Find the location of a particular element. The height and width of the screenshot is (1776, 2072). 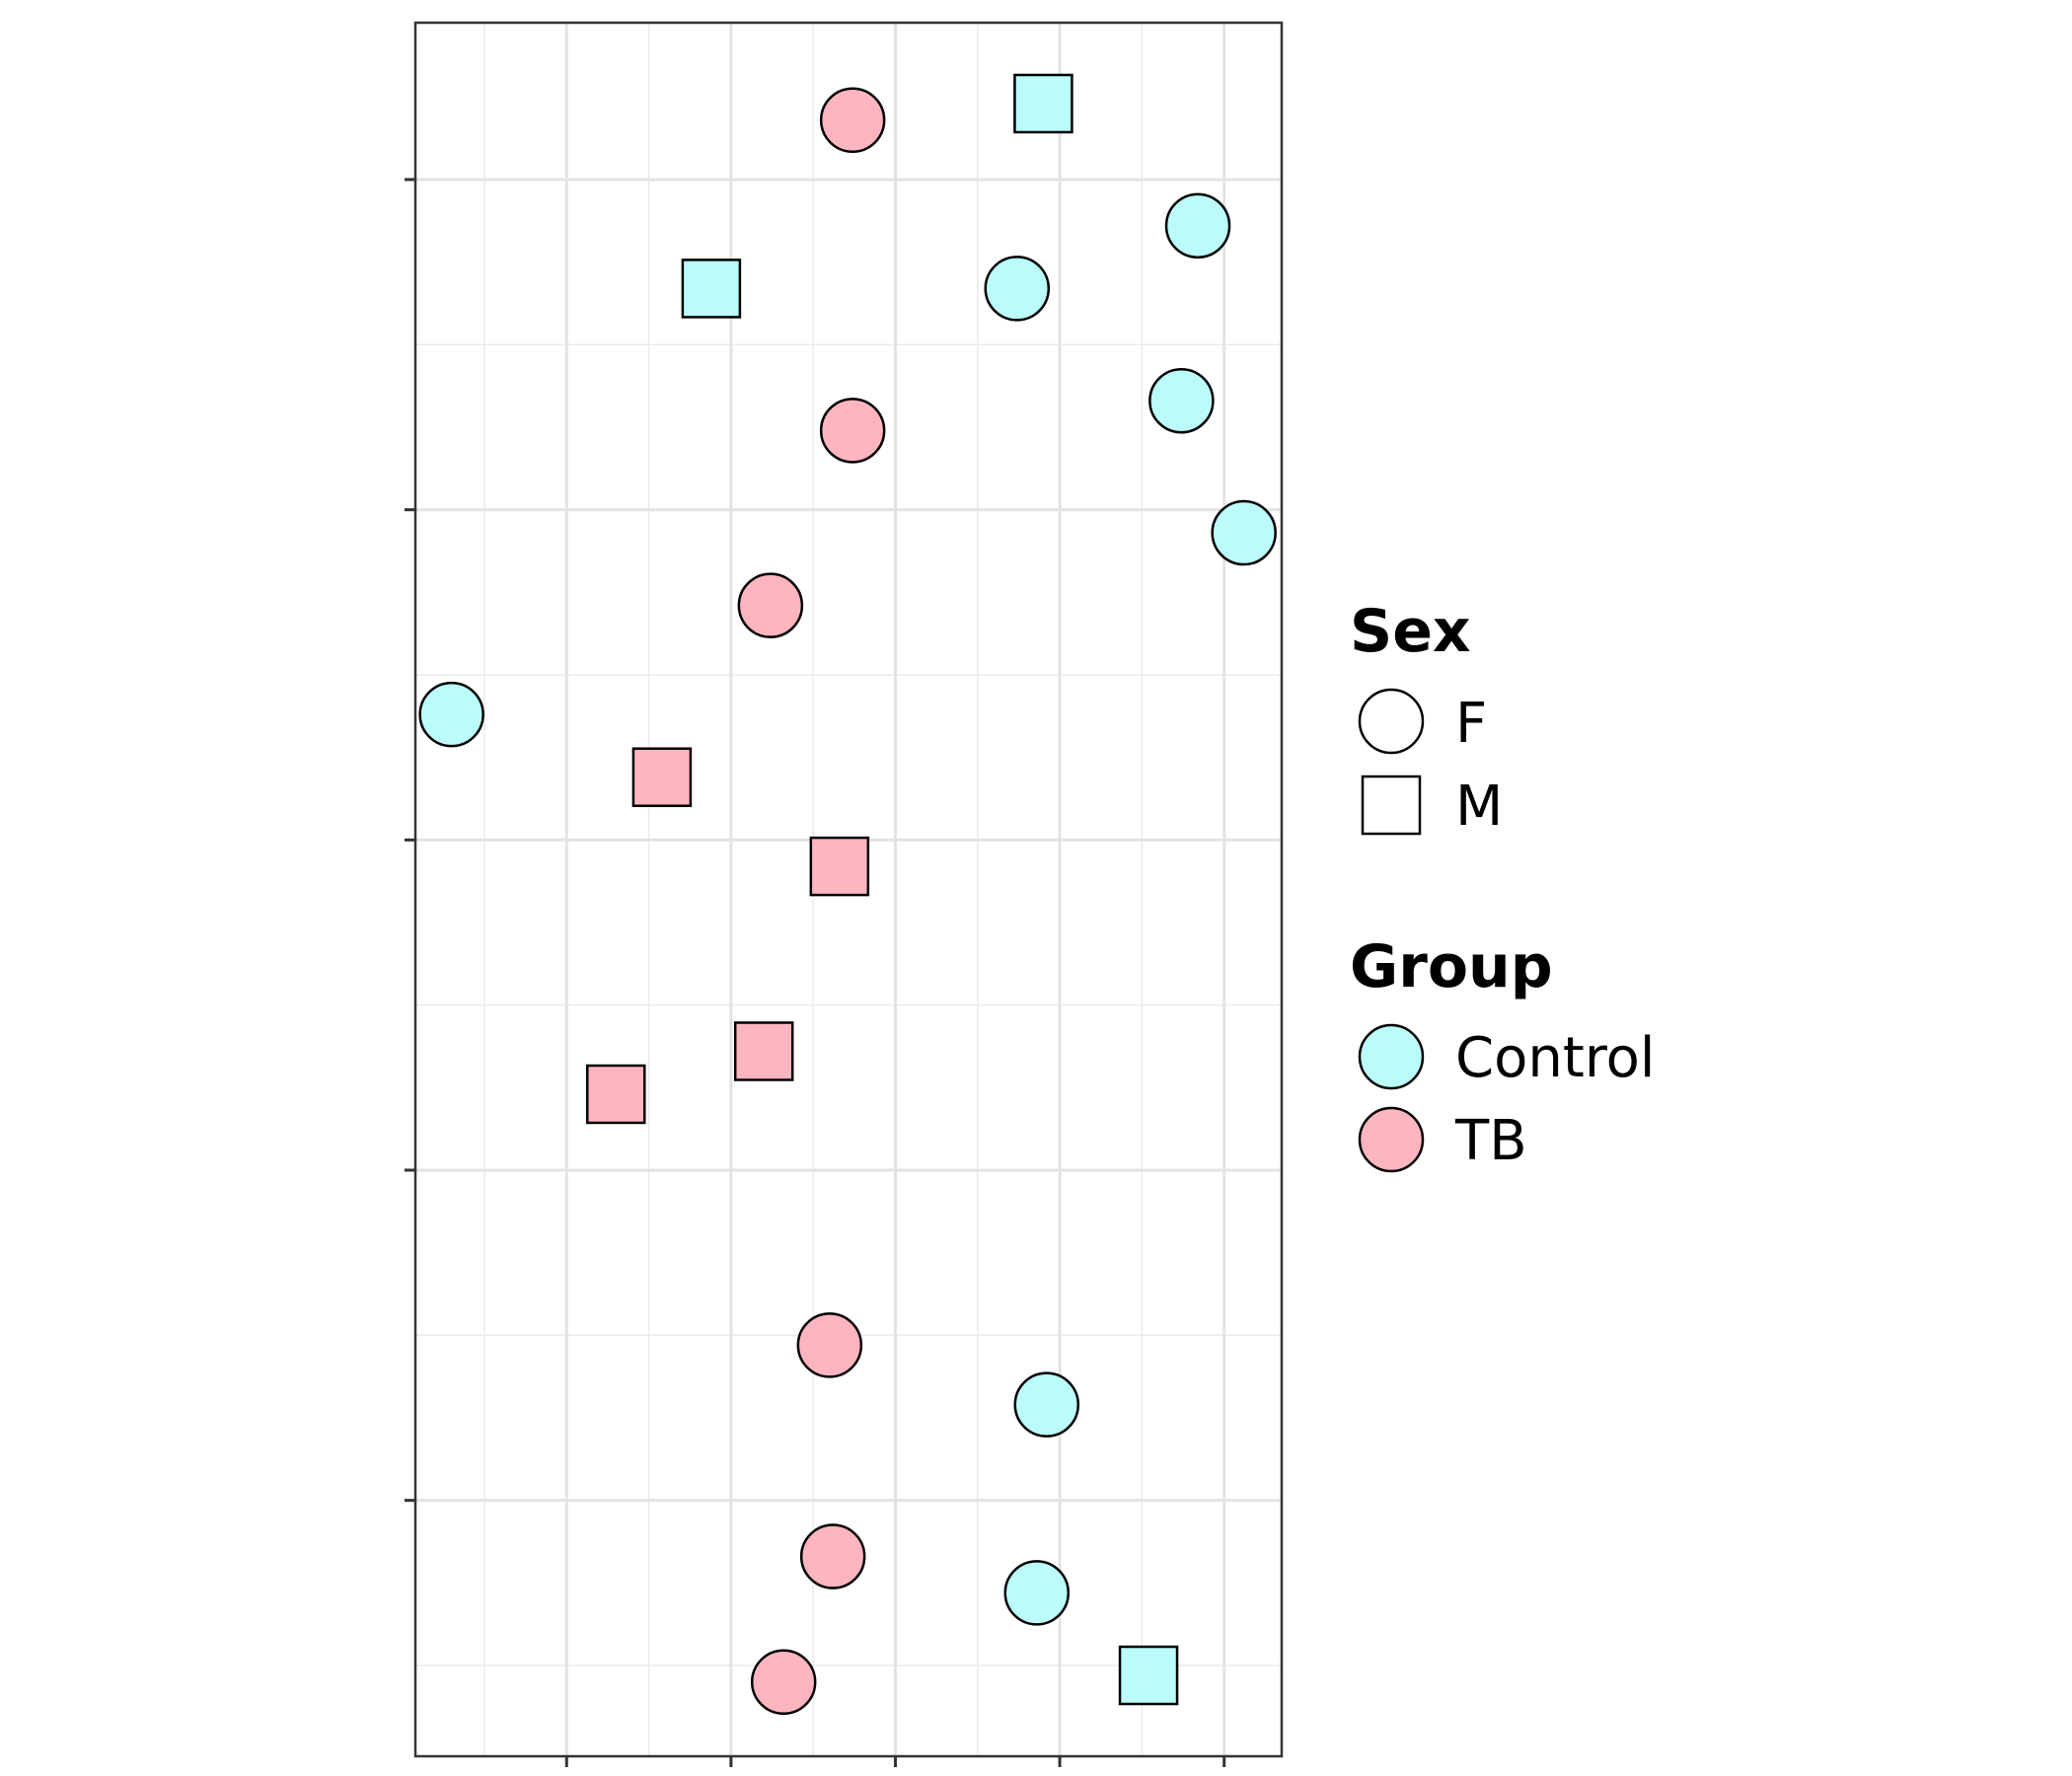

legend: Sex F M Group Control TB is located at coordinates (1503, 885).